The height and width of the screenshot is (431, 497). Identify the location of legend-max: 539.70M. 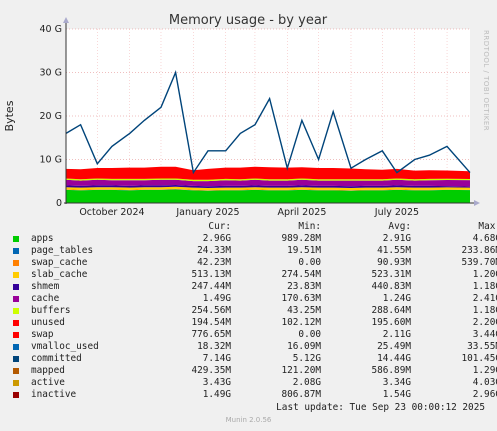
(479, 262).